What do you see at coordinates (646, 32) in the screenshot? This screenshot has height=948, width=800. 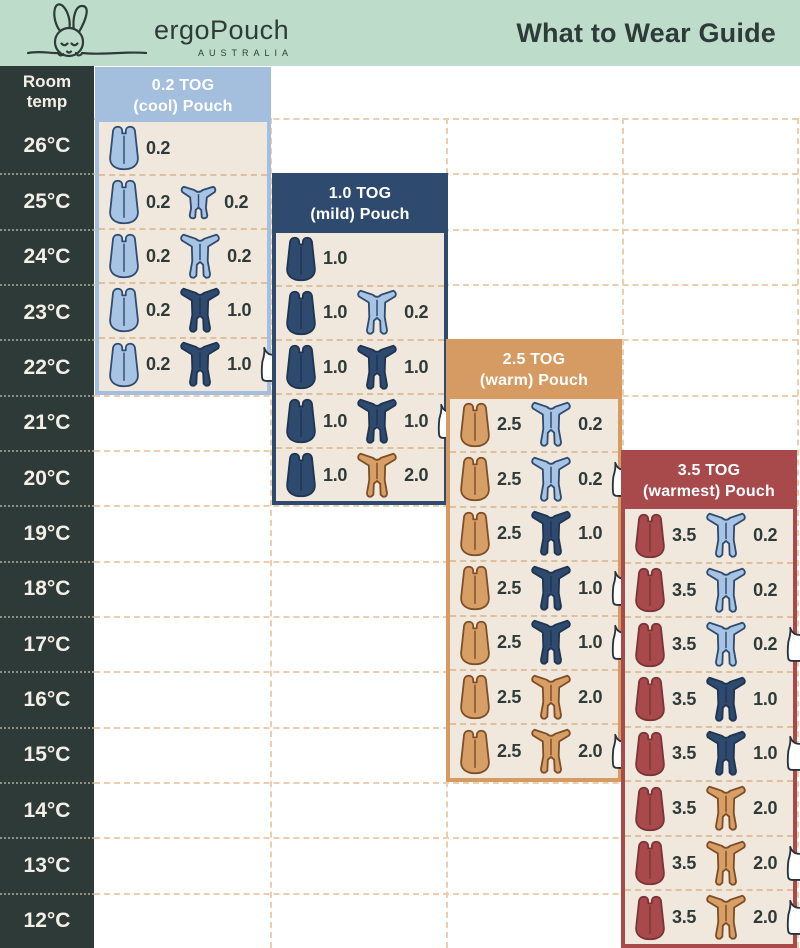 I see `page-title: What to Wear Guide` at bounding box center [646, 32].